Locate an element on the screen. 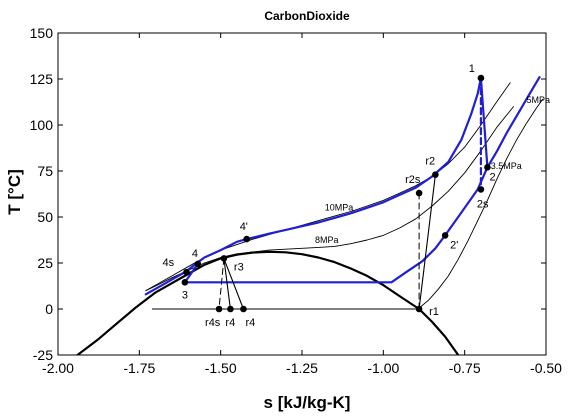 The height and width of the screenshot is (417, 585). x-tick-label-3: -1.25 is located at coordinates (302, 368).